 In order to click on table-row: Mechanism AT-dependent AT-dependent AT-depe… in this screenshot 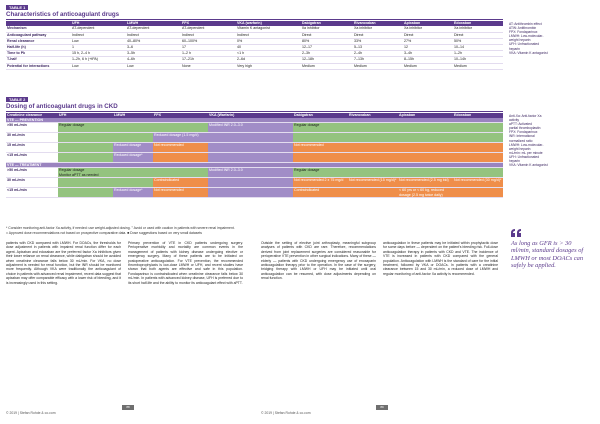, I will do `click(254, 29)`.